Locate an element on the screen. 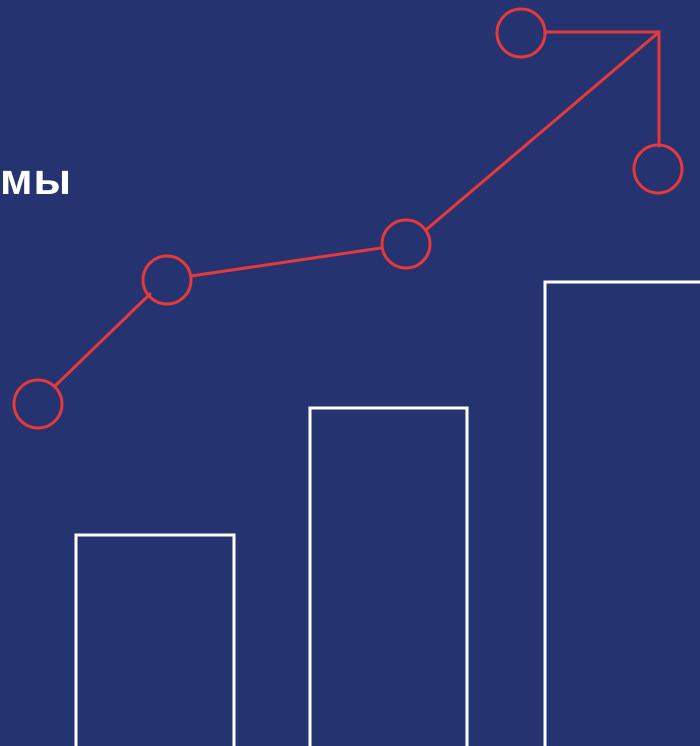 The height and width of the screenshot is (746, 700). headline-fragment: мы is located at coordinates (36, 179).